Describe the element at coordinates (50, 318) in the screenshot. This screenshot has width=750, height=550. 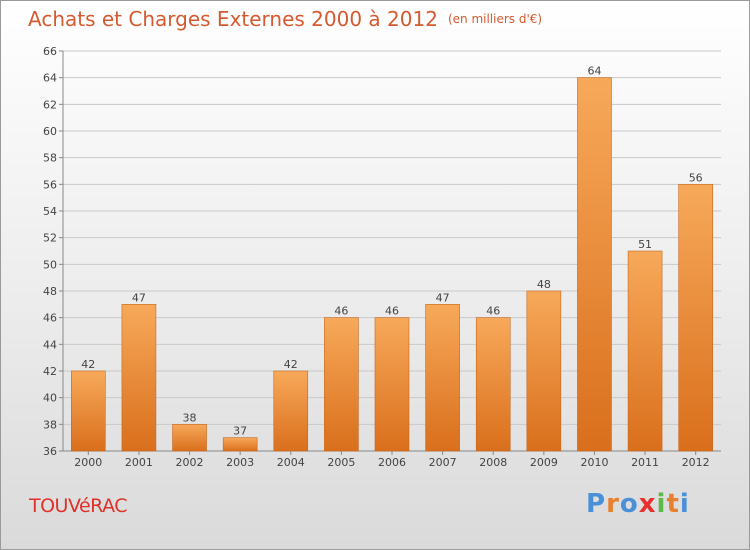
I see `y-tick-label: 46` at that location.